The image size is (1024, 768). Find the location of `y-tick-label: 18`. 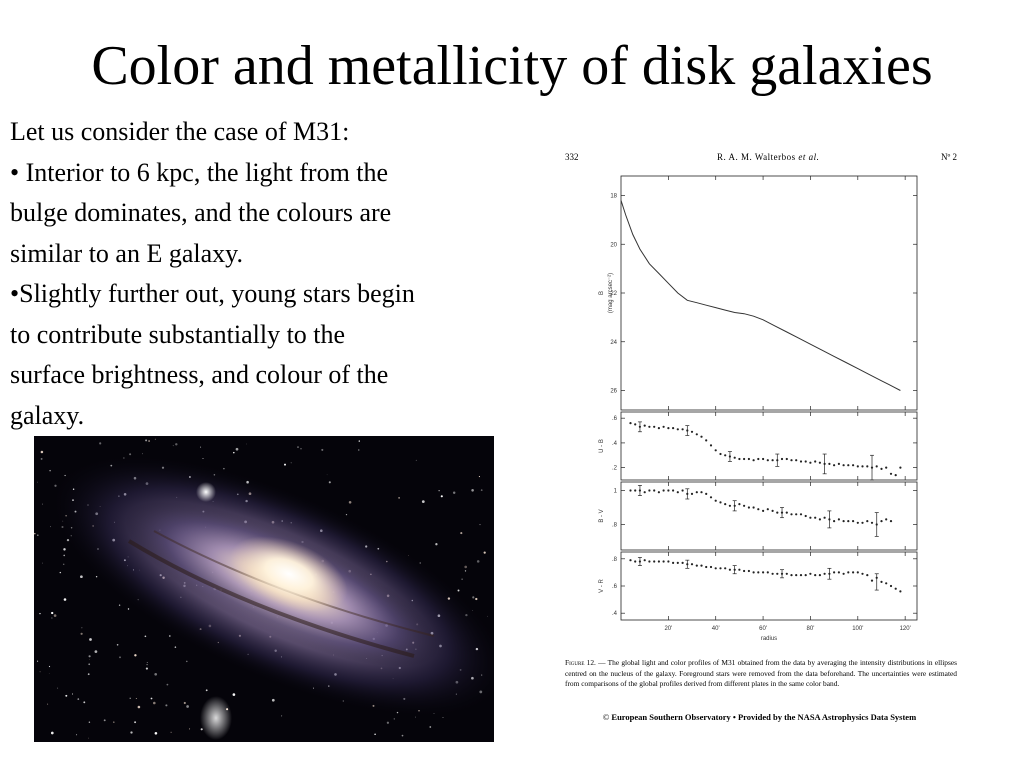

y-tick-label: 18 is located at coordinates (613, 197).